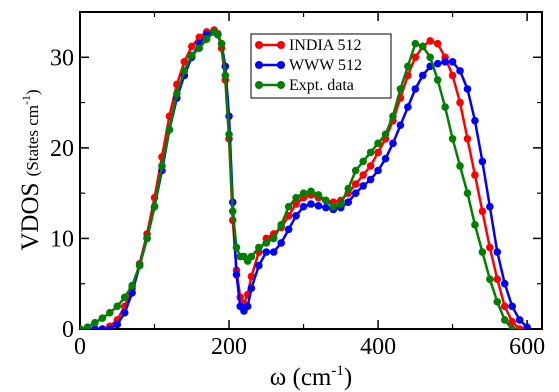 The height and width of the screenshot is (392, 559). What do you see at coordinates (62, 149) in the screenshot?
I see `y-tick-label-20: 20` at bounding box center [62, 149].